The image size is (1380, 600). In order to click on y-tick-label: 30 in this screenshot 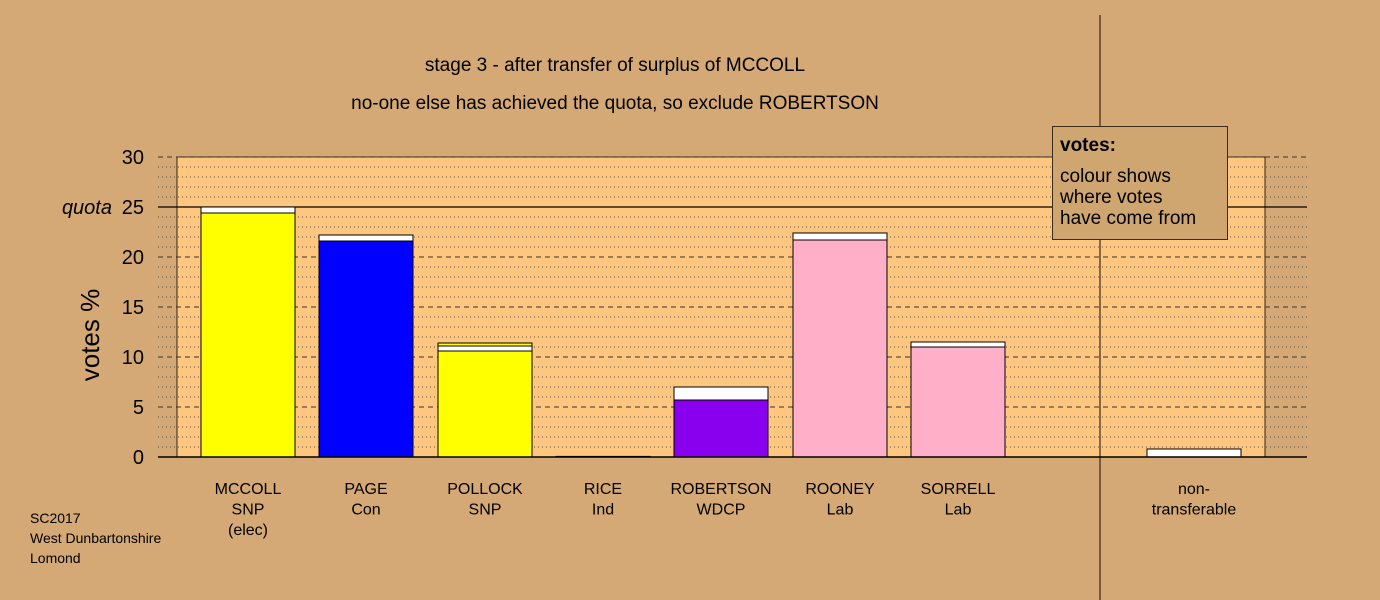, I will do `click(133, 158)`.